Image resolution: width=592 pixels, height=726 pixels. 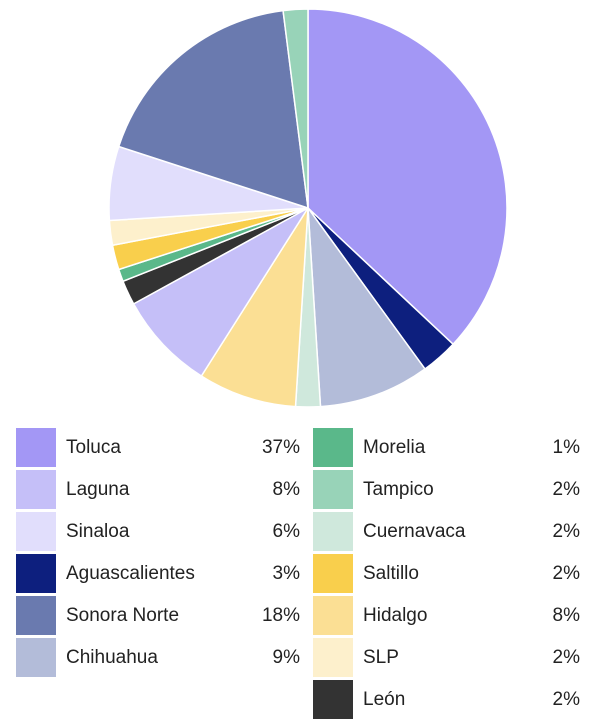 I want to click on legend-value: 3%, so click(x=287, y=573).